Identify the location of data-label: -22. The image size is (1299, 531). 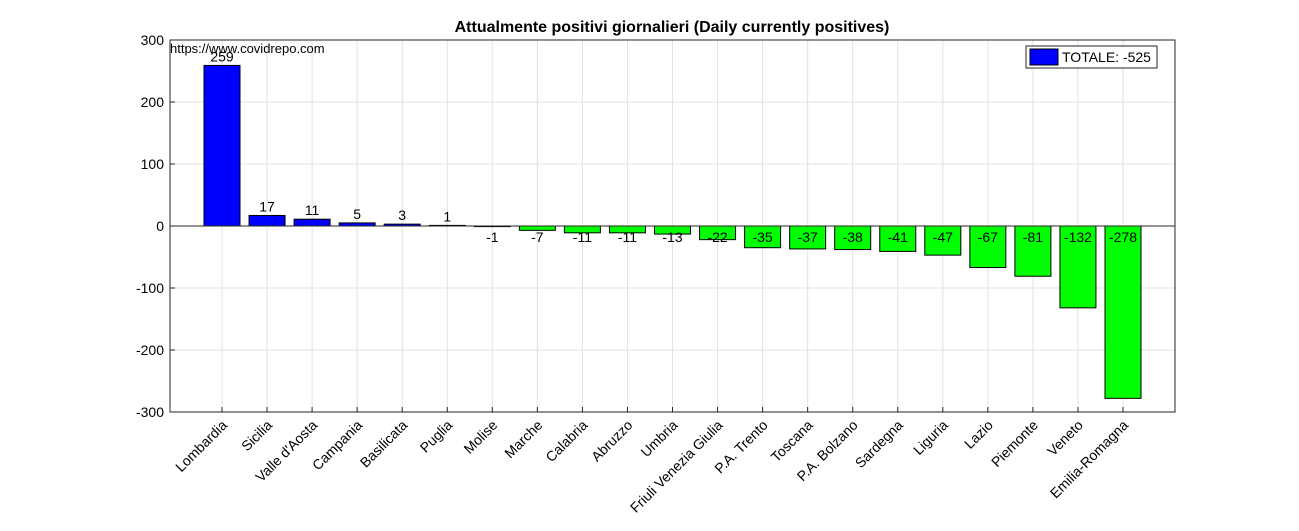
(717, 237).